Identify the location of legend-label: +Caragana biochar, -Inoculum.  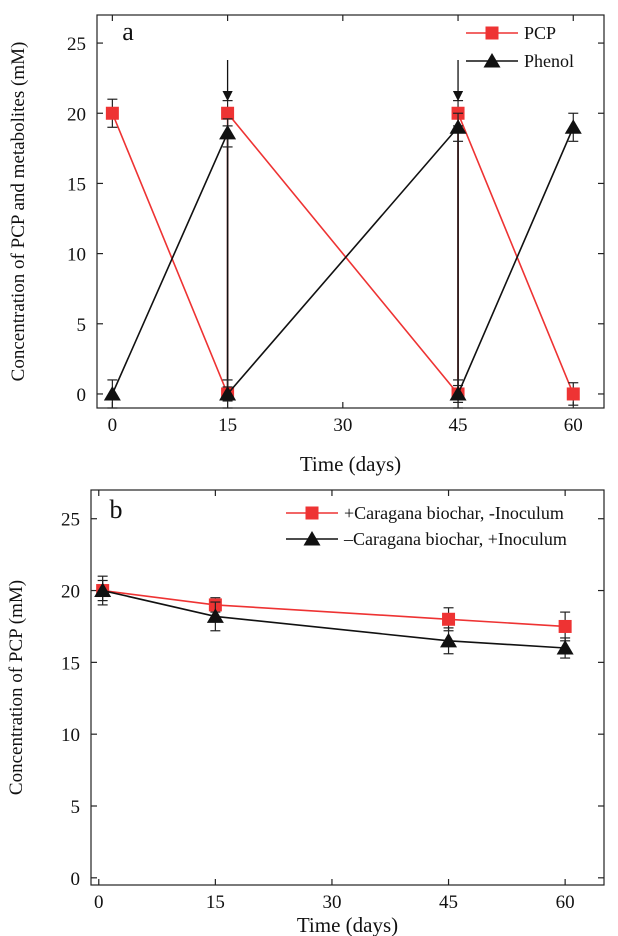
(454, 513).